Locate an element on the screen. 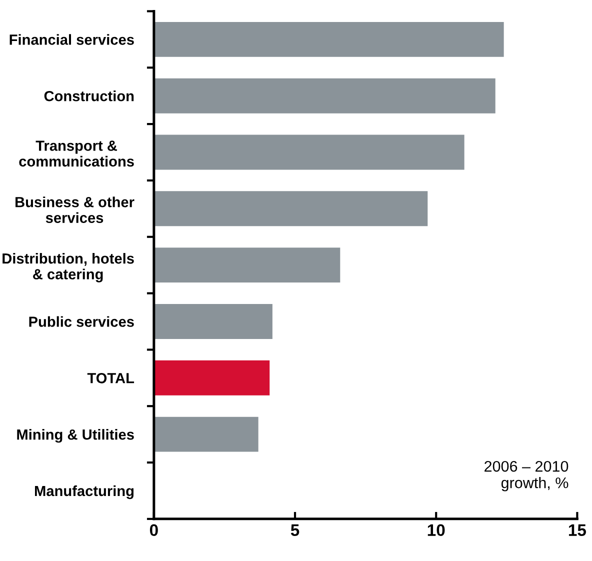 The image size is (592, 561). y-tick-label: Business & other services is located at coordinates (75, 209).